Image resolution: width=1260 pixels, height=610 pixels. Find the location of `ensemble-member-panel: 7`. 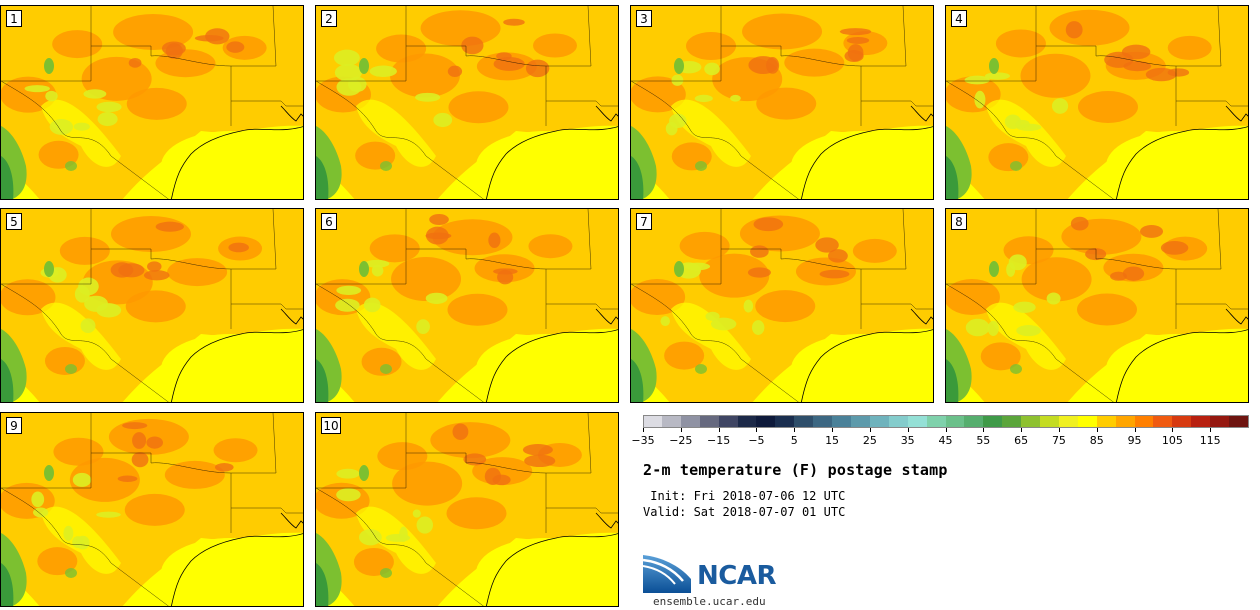

ensemble-member-panel: 7 is located at coordinates (782, 305).